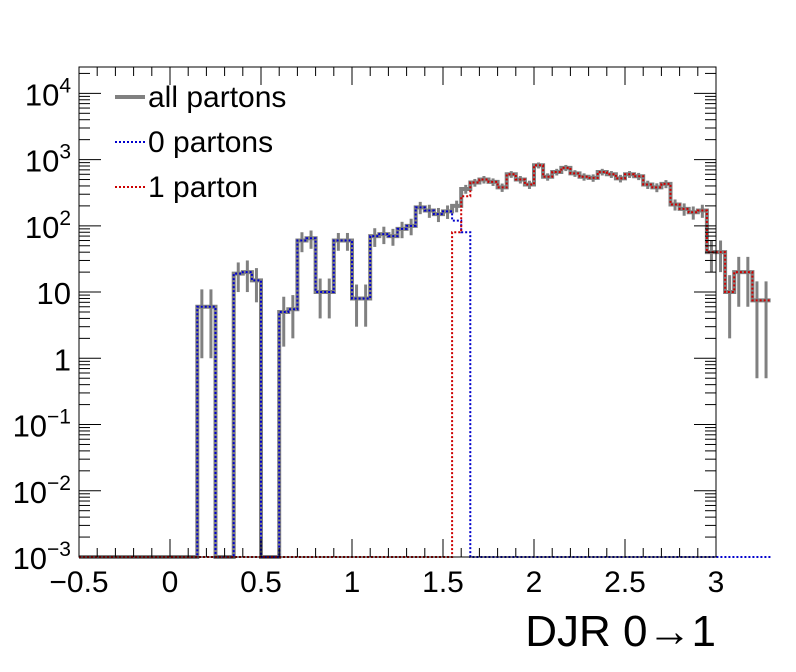 The image size is (796, 672). I want to click on y-tick-label: 10⁻¹, so click(42, 425).